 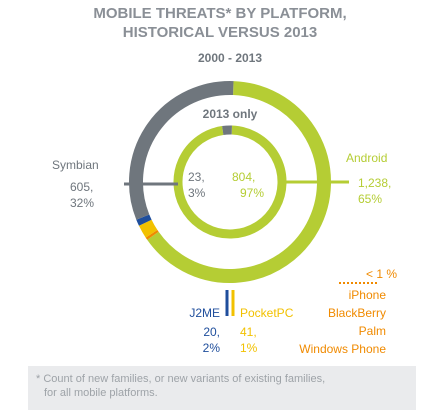 What do you see at coordinates (211, 332) in the screenshot?
I see `j2me-value-label: 20,` at bounding box center [211, 332].